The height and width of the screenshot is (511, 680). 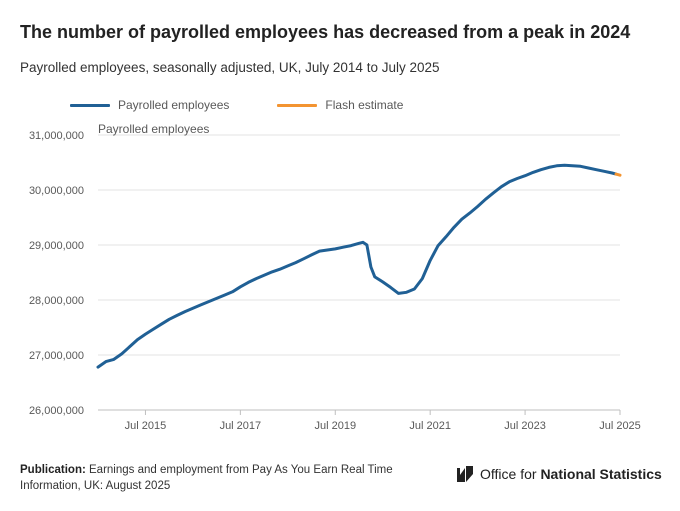 What do you see at coordinates (525, 426) in the screenshot?
I see `x-tick-label: Jul 2023` at bounding box center [525, 426].